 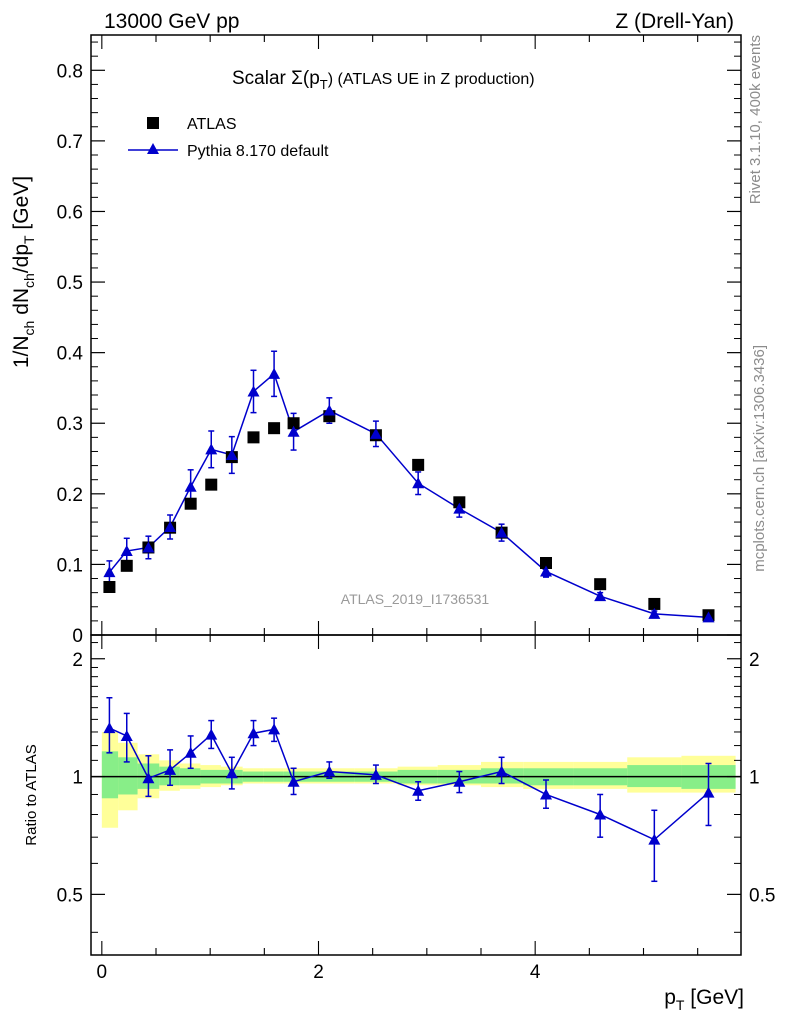 I want to click on ratio-ytick-label-right: 0.5, so click(x=762, y=895).